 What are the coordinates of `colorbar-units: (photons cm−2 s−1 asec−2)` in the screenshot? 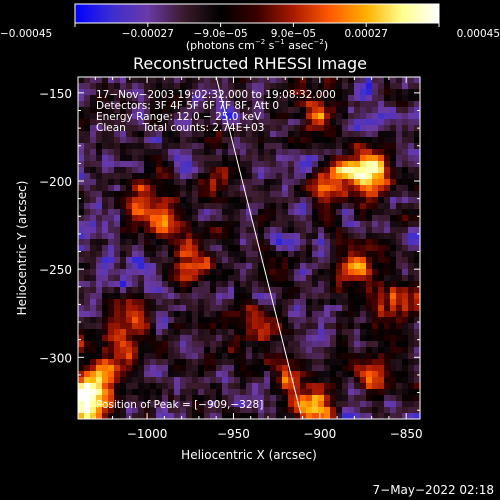 It's located at (257, 45).